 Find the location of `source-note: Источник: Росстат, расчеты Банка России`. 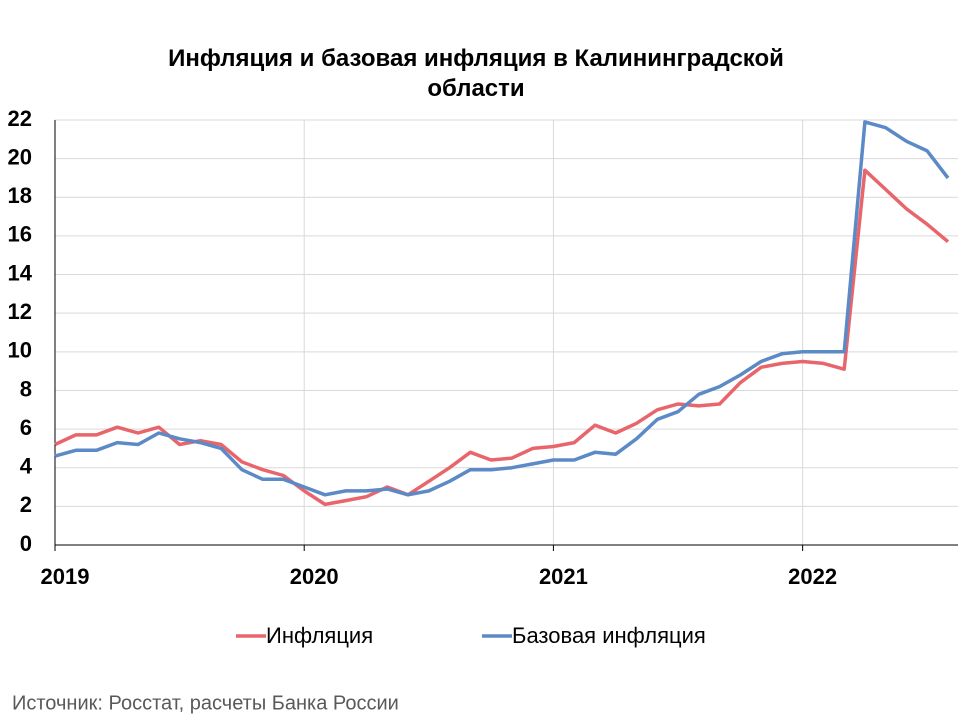

source-note: Источник: Росстат, расчеты Банка России is located at coordinates (205, 703).